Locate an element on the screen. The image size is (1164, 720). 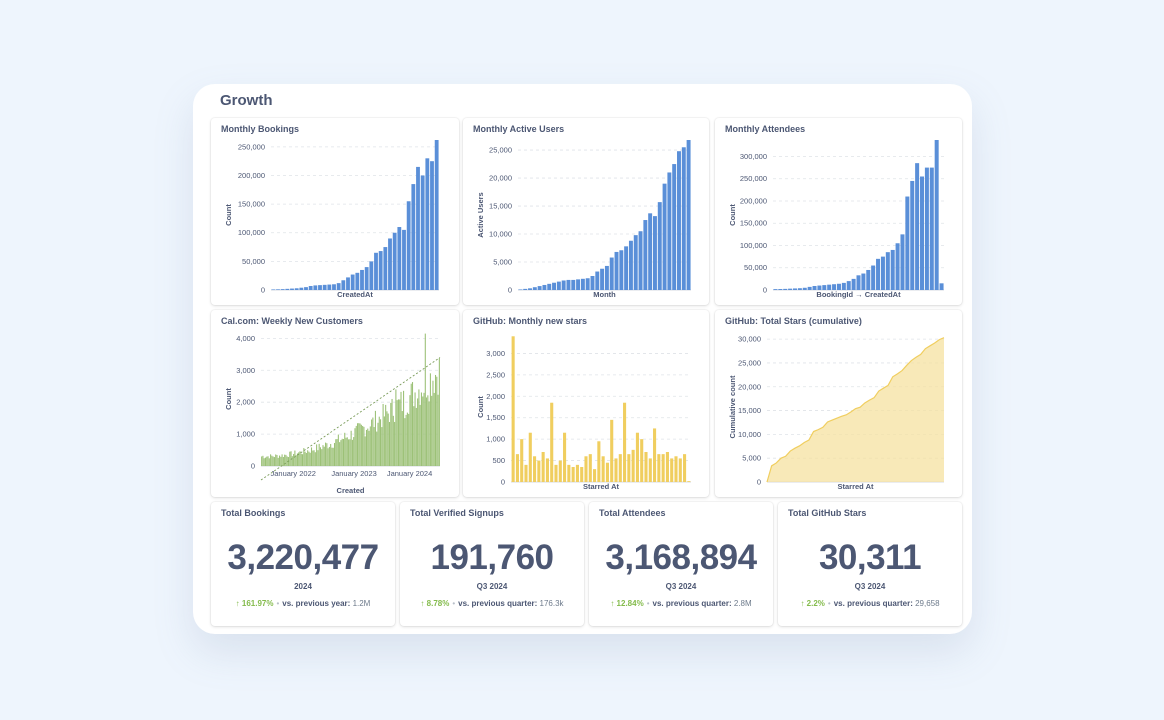
y-tick-label: 25,000 is located at coordinates (500, 150).